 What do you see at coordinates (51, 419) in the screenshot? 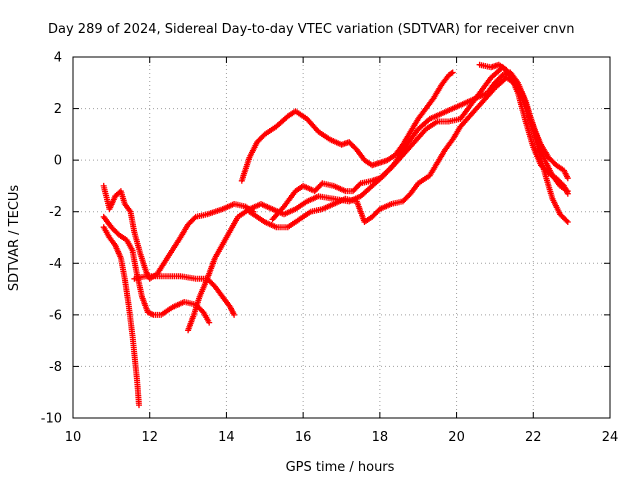
I see `y-tick-label: -10` at bounding box center [51, 419].